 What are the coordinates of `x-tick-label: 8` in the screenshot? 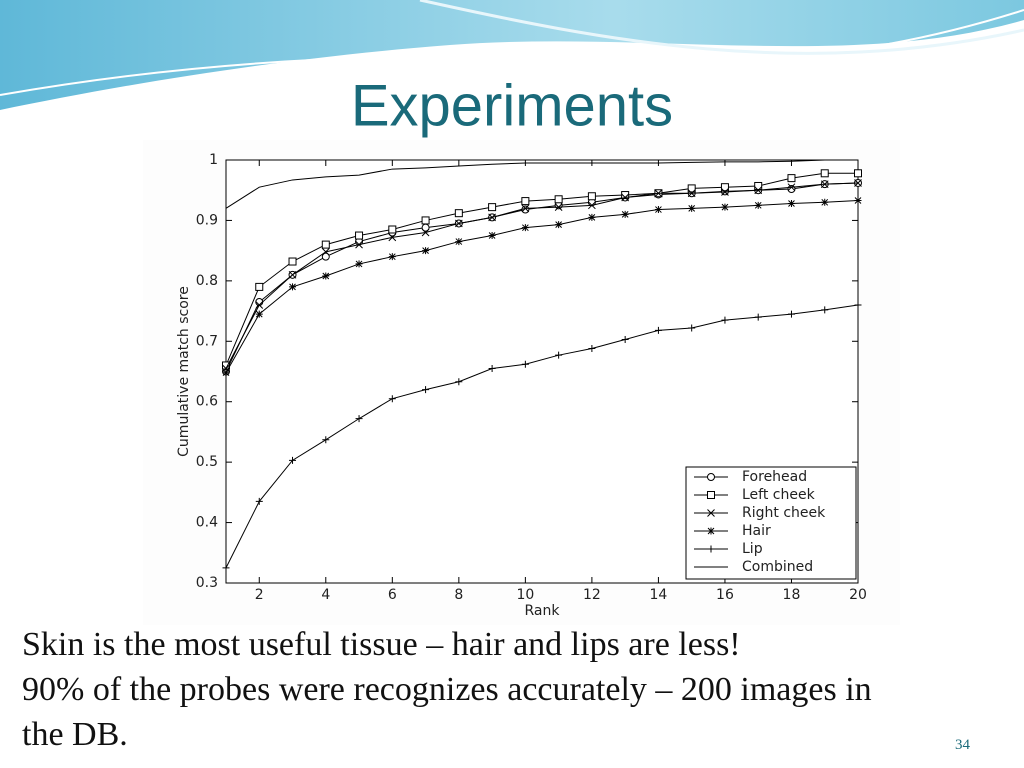 It's located at (458, 595).